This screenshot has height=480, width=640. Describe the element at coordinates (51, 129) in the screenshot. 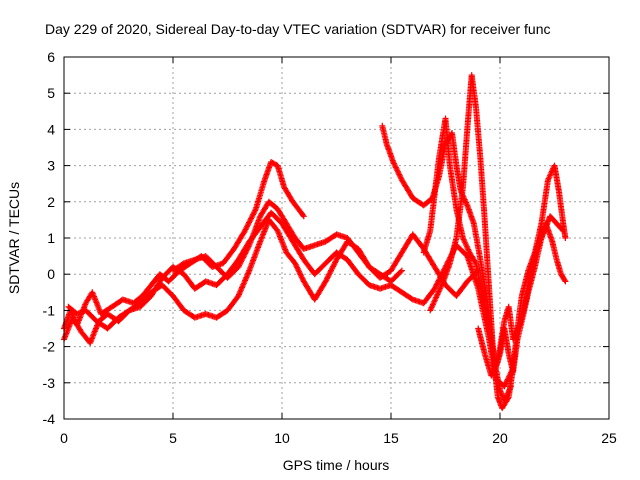

I see `y-tick-label: 4` at that location.